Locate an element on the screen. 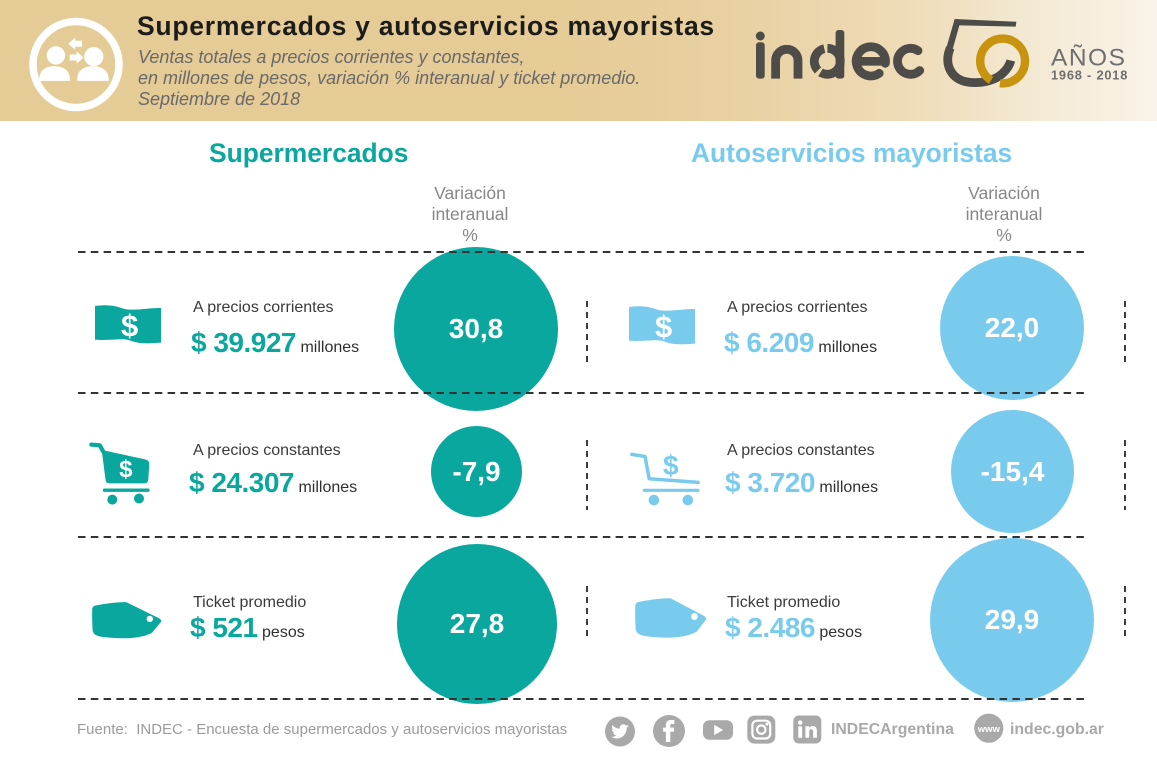 Image resolution: width=1157 pixels, height=763 pixels. svg-text: www is located at coordinates (989, 729).